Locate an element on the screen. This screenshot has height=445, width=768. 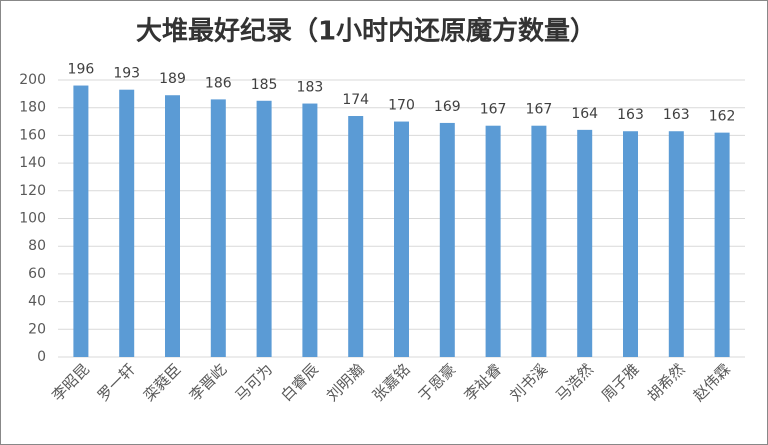
value-label: 169 is located at coordinates (447, 107).